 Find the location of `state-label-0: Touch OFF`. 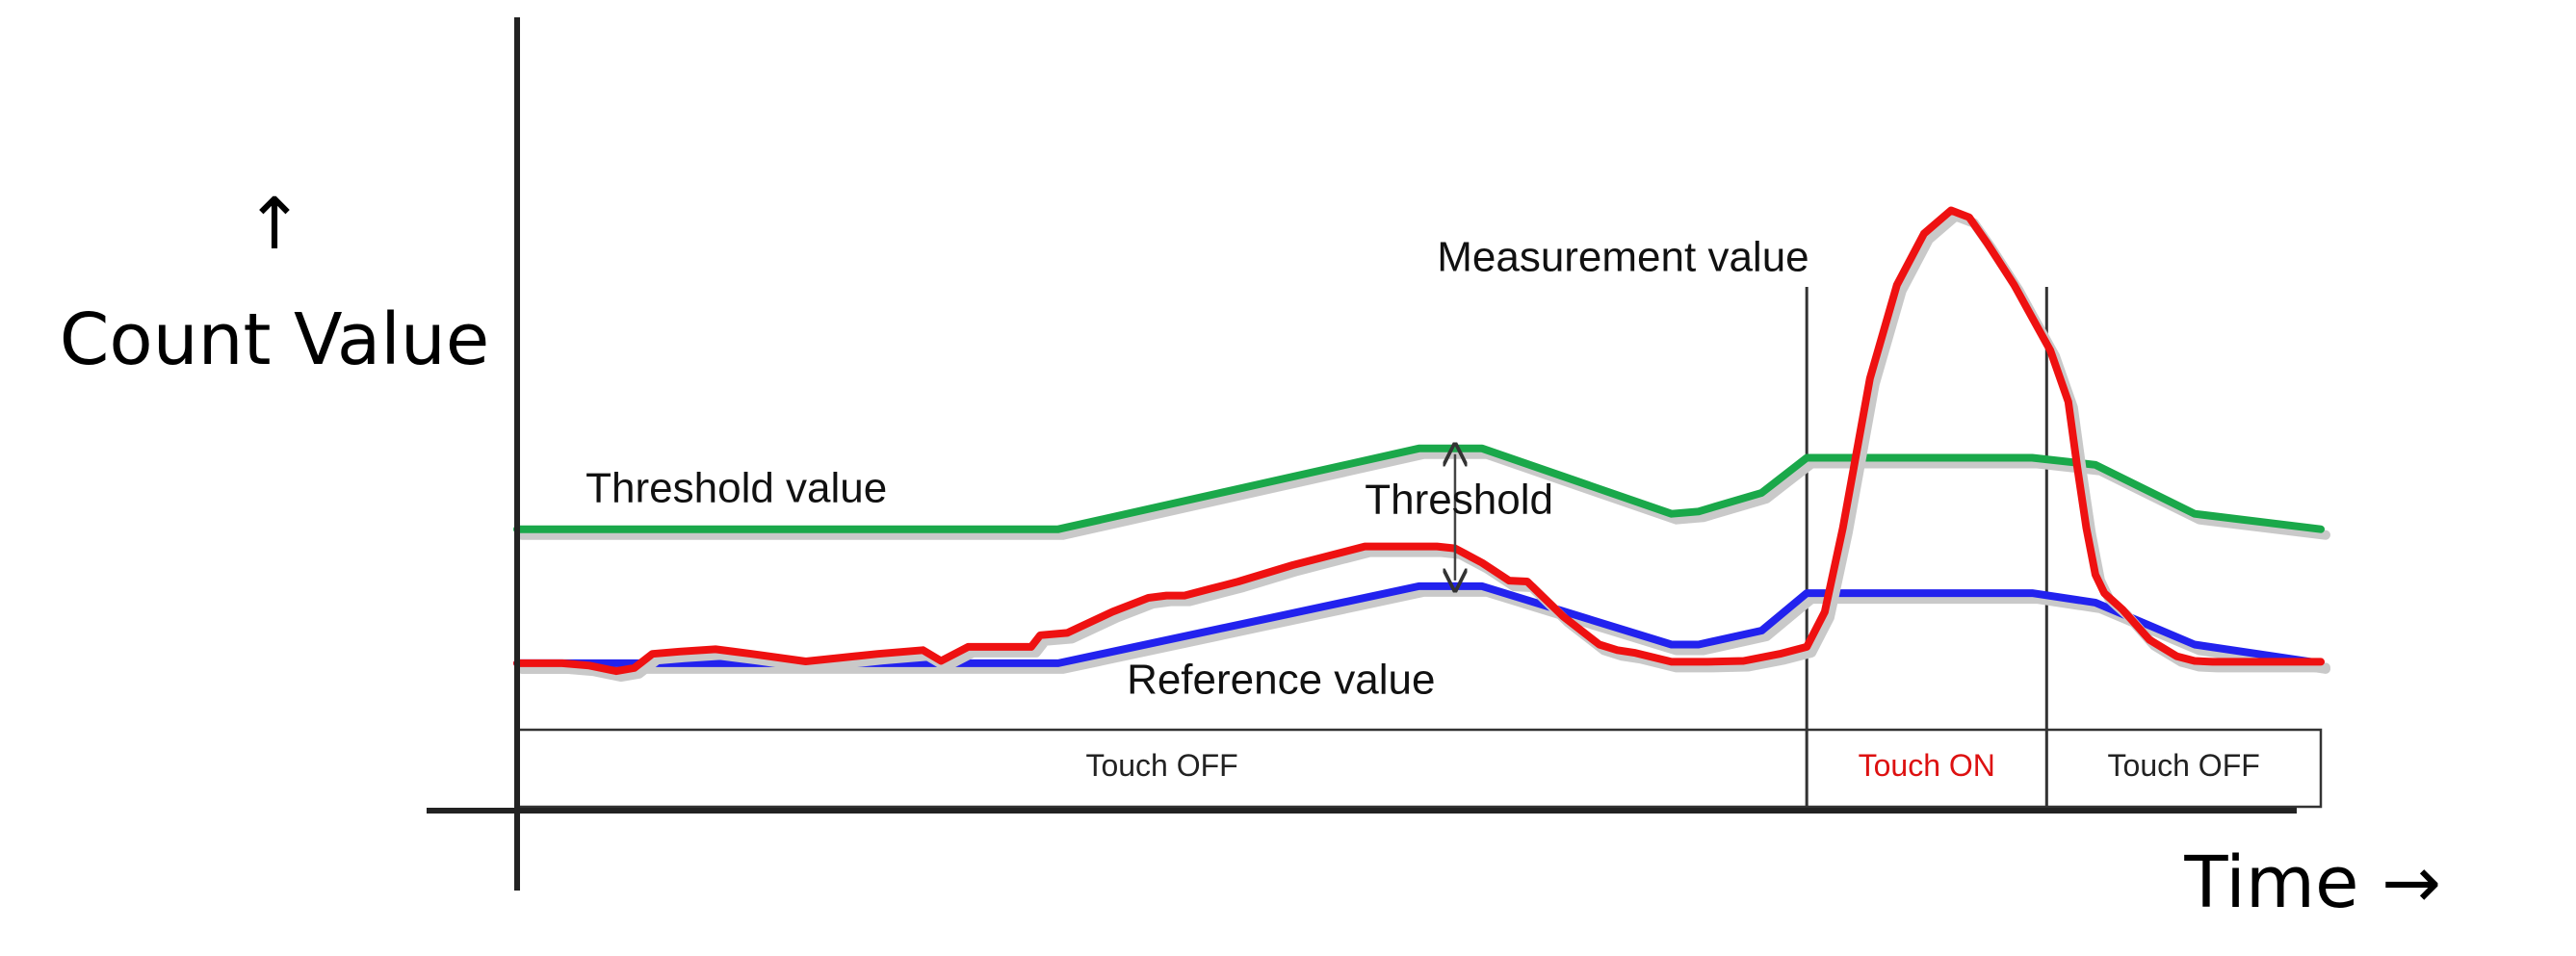

state-label-0: Touch OFF is located at coordinates (1161, 766).